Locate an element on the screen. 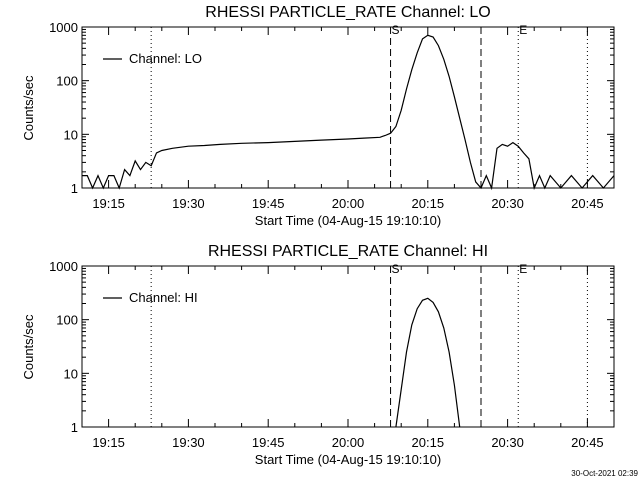  legend-label: Channel: HI is located at coordinates (163, 297).